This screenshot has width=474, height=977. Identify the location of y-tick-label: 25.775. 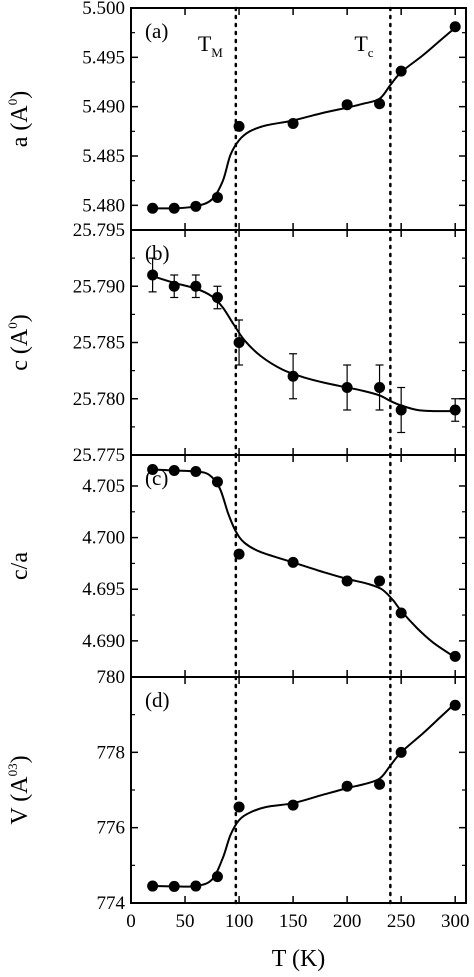
(99, 455).